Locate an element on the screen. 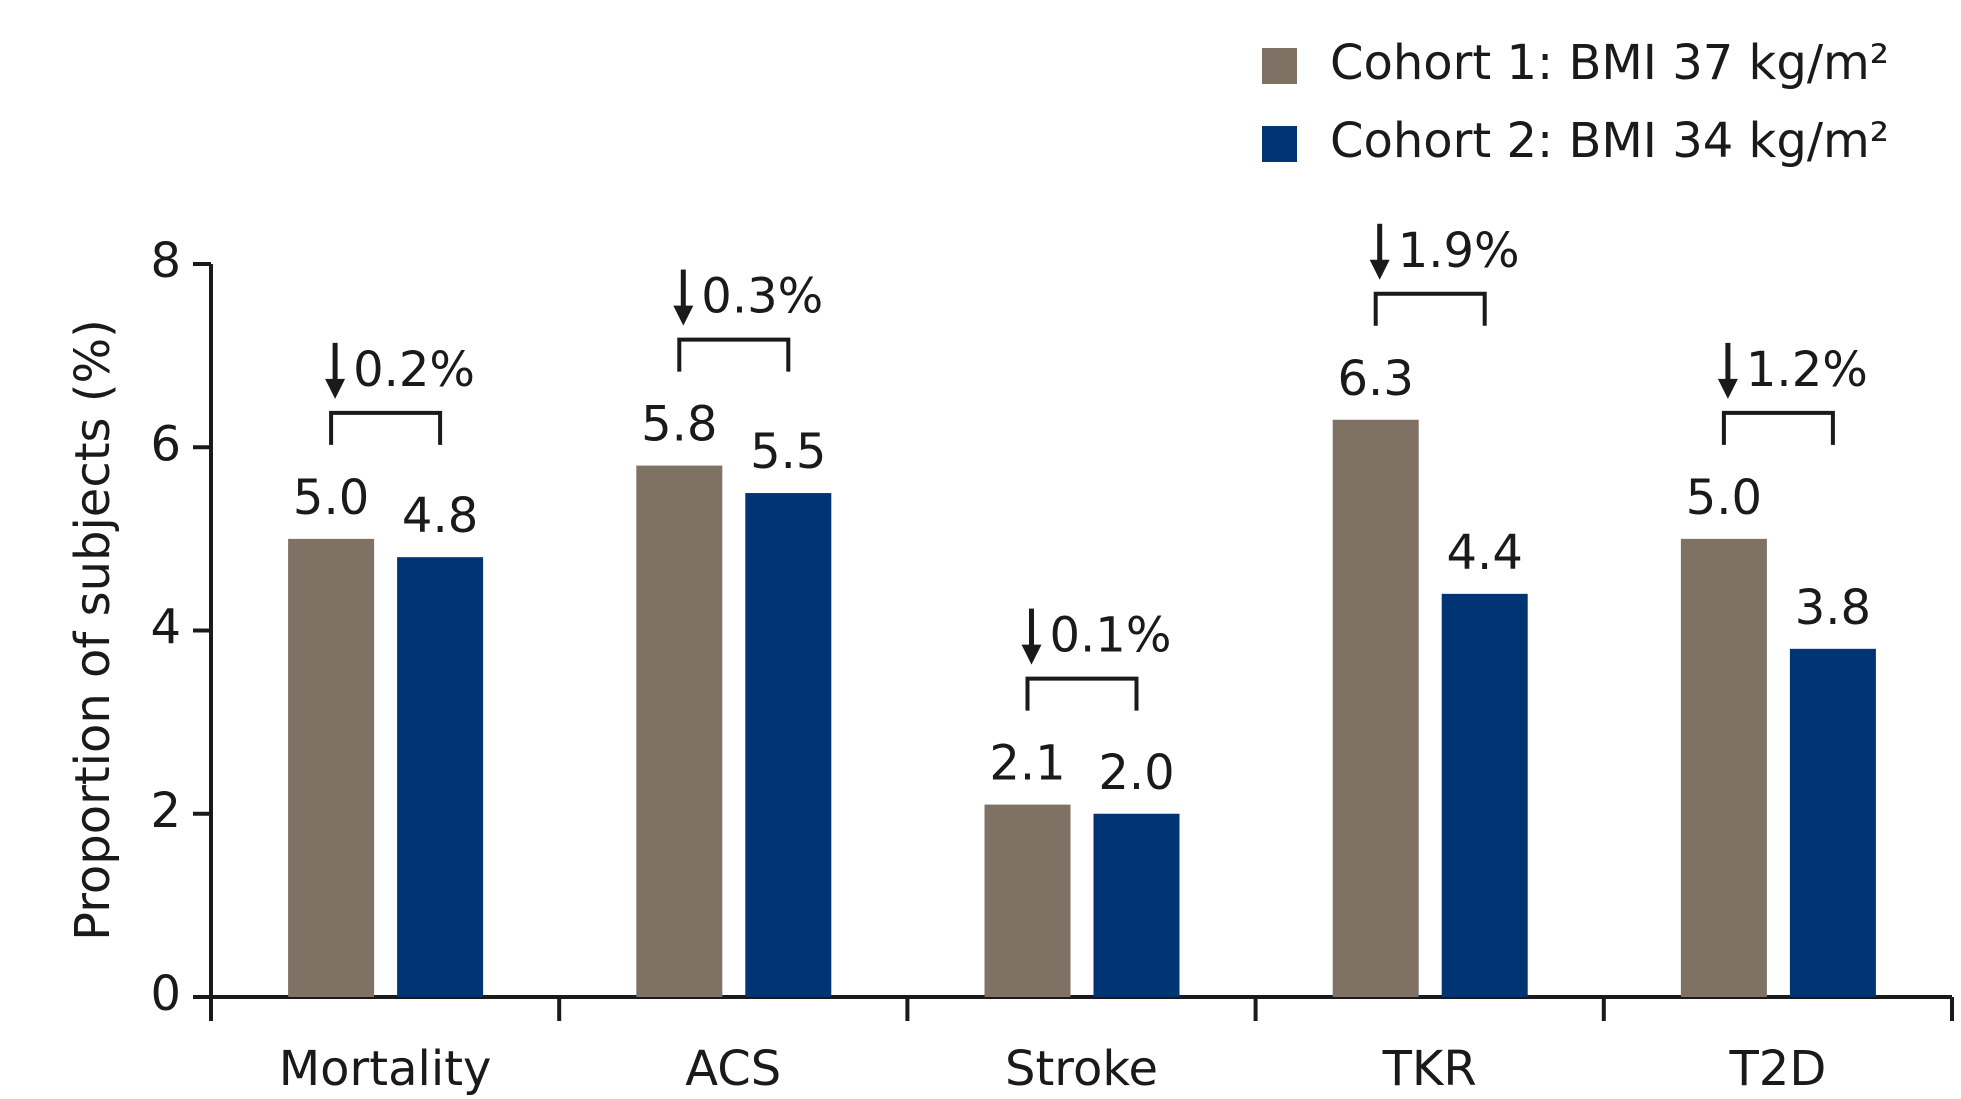  value-label: 4.4 is located at coordinates (1485, 553).